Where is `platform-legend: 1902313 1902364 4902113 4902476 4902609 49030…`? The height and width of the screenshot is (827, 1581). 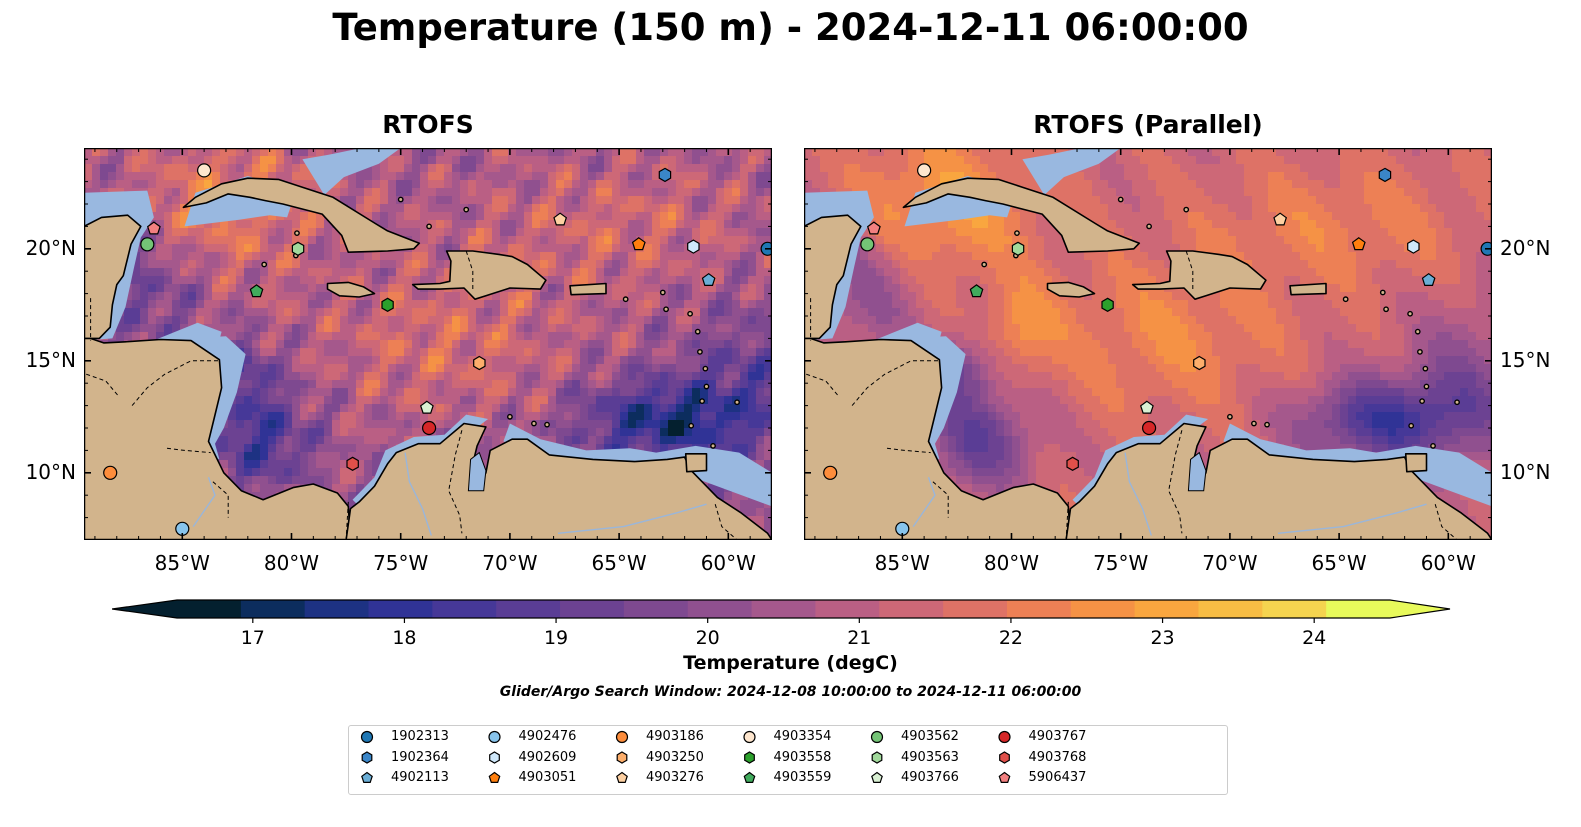 platform-legend: 1902313 1902364 4902113 4902476 4902609 49030… is located at coordinates (788, 760).